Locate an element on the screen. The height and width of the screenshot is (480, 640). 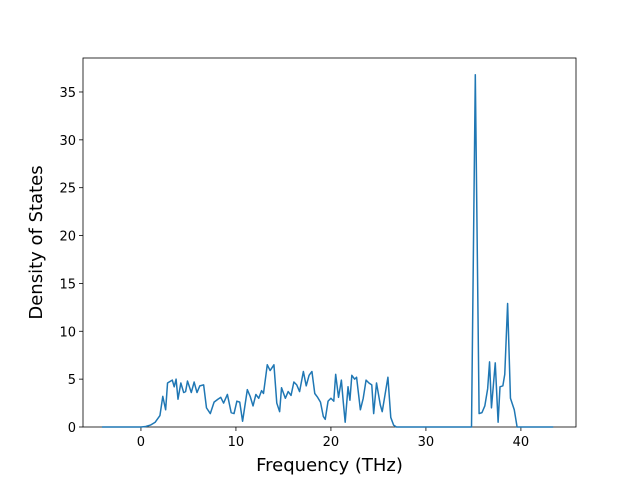
y-tick-label: 15 is located at coordinates (67, 284).